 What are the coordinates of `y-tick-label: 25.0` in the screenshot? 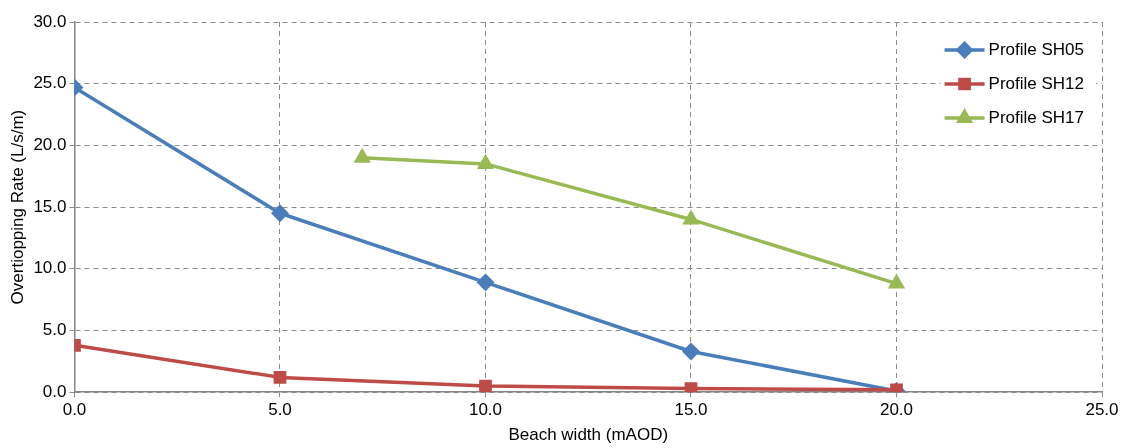 It's located at (50, 83).